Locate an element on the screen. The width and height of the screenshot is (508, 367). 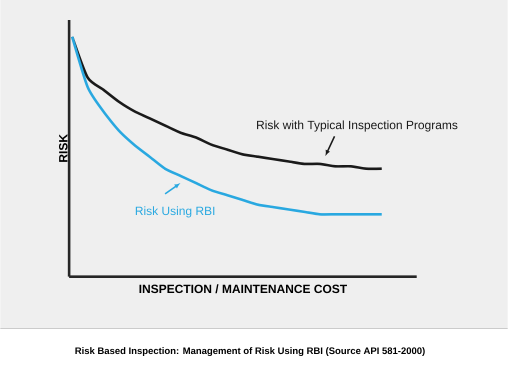
legend-label: Risk Using RBI is located at coordinates (175, 212).